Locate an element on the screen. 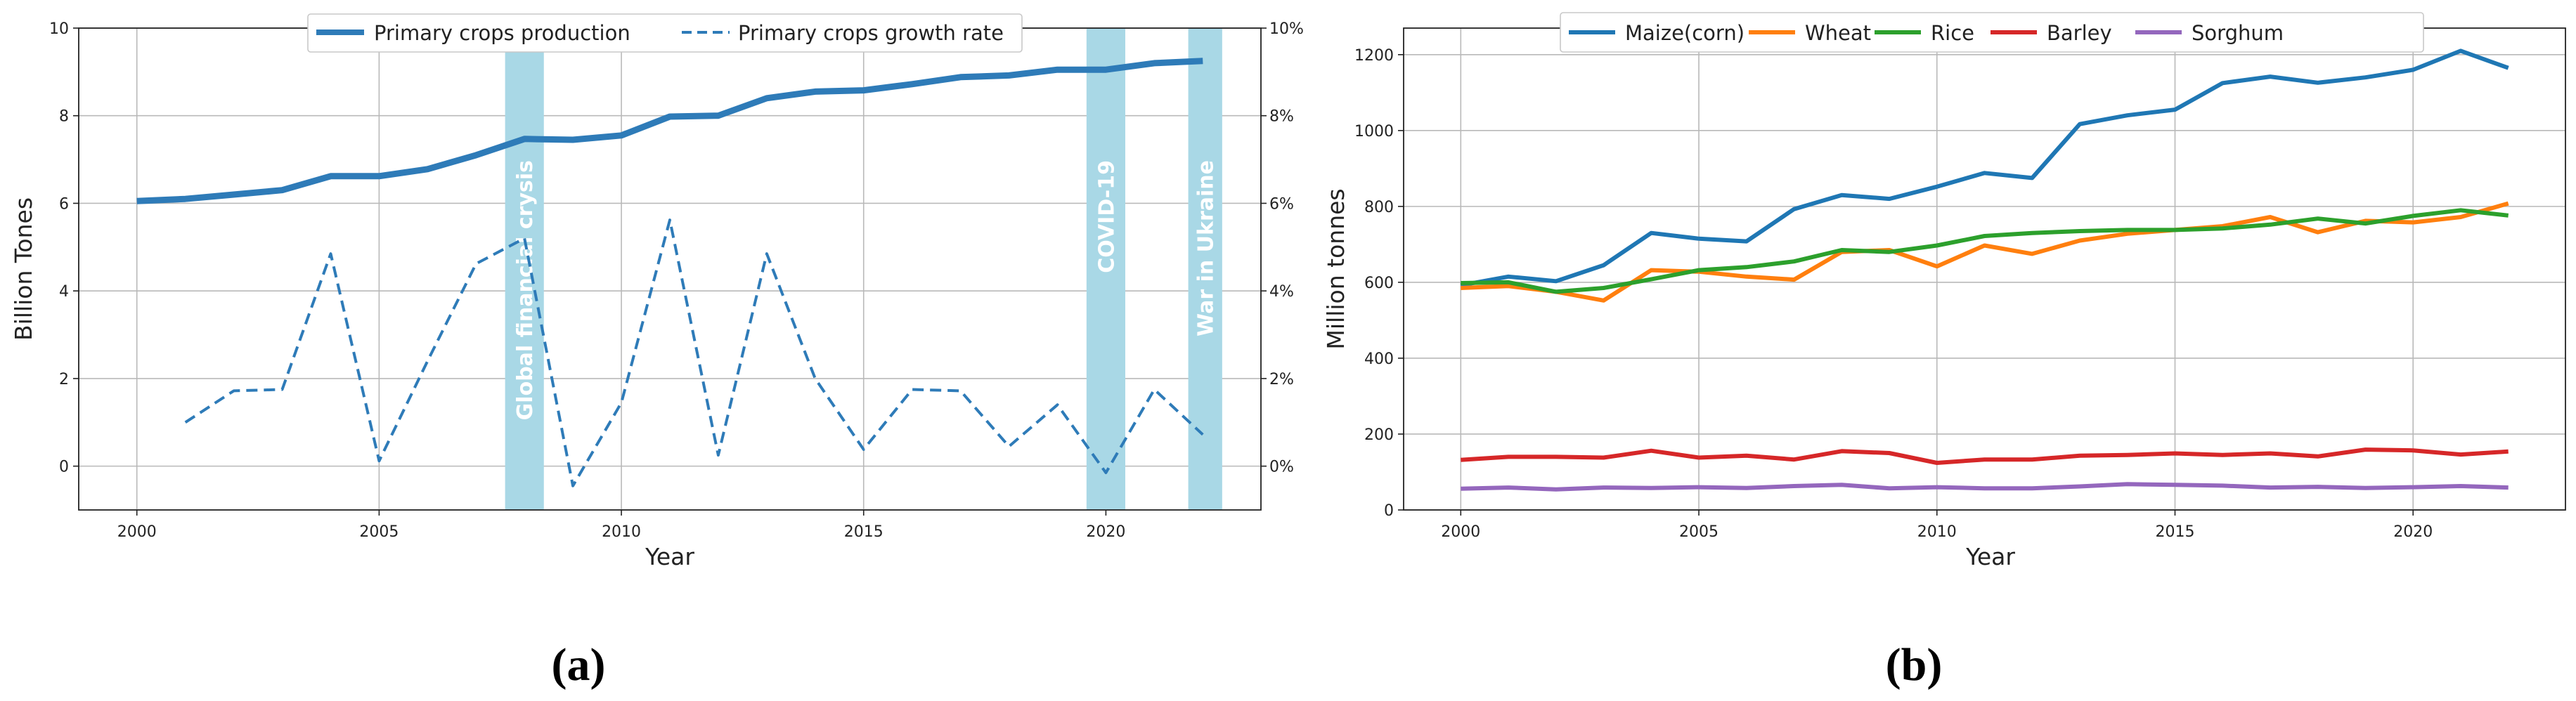 The image size is (2576, 701). chart-a-y-tick: 6 is located at coordinates (64, 204).